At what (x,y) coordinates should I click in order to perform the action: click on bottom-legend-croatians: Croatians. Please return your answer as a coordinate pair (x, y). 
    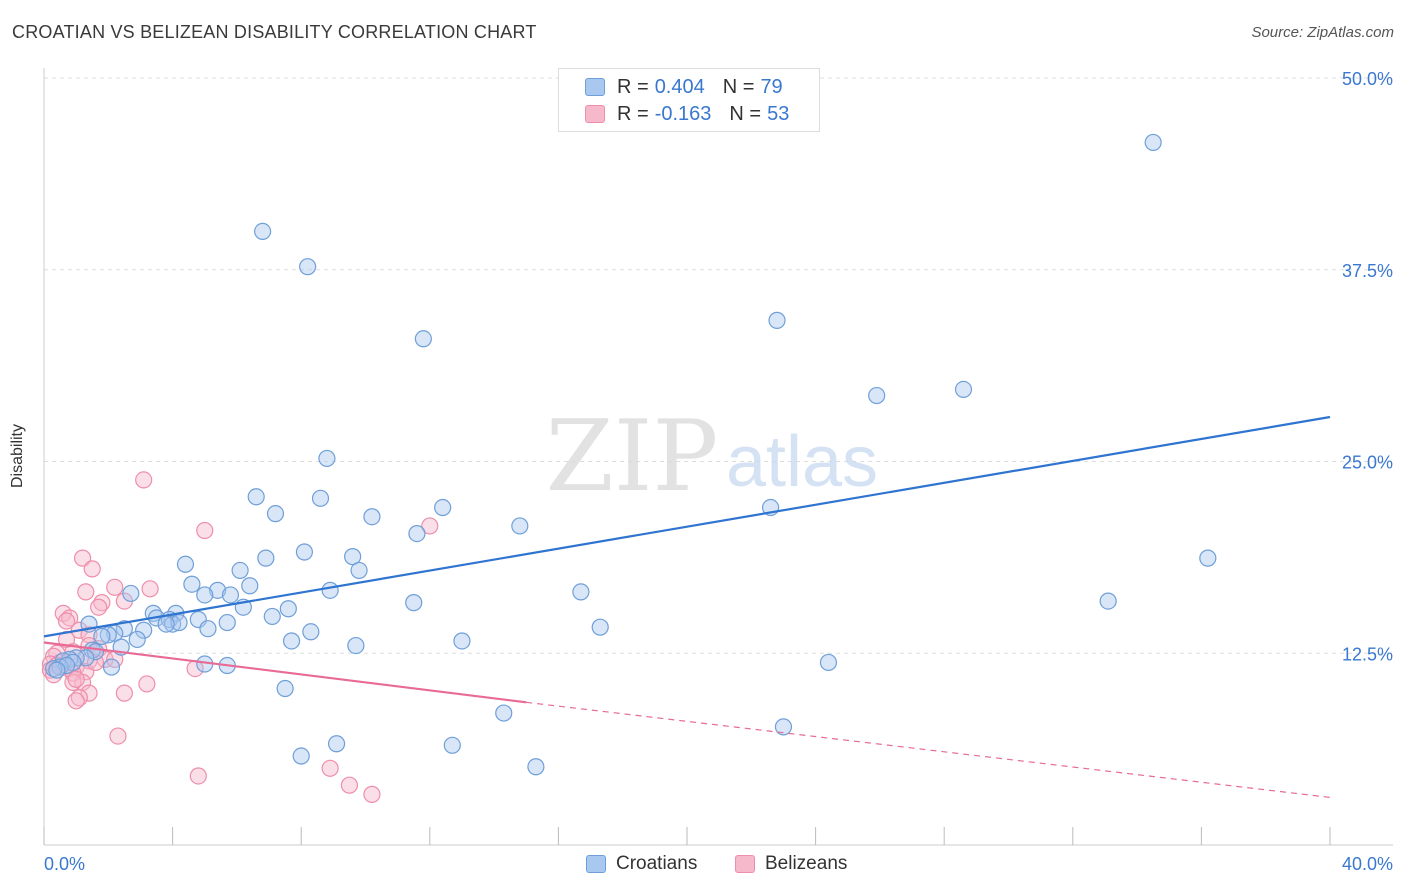
    Looking at the image, I should click on (641, 864).